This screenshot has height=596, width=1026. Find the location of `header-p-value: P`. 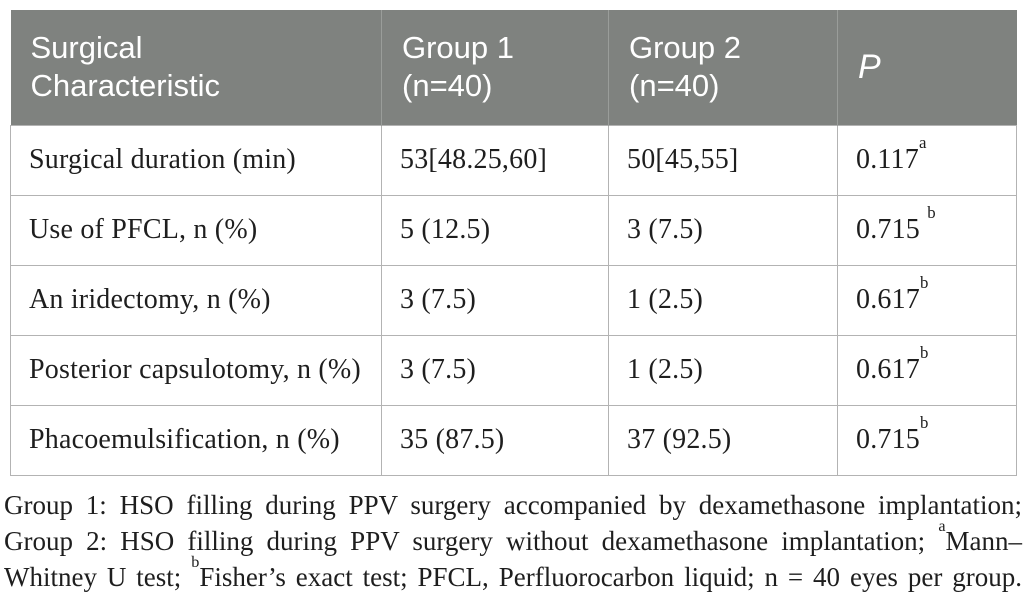

header-p-value: P is located at coordinates (927, 67).